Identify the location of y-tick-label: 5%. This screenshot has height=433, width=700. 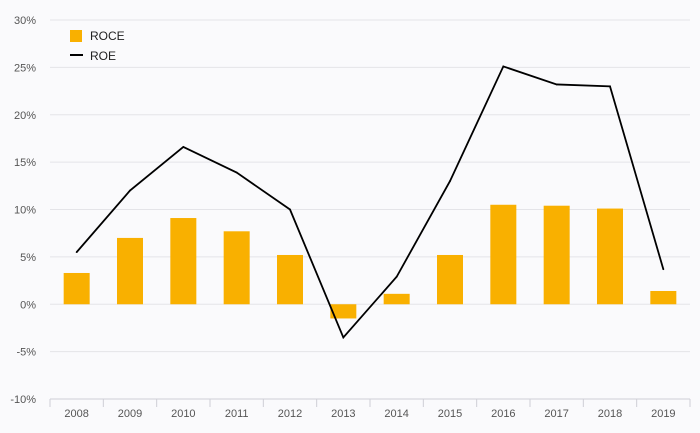
(28, 258).